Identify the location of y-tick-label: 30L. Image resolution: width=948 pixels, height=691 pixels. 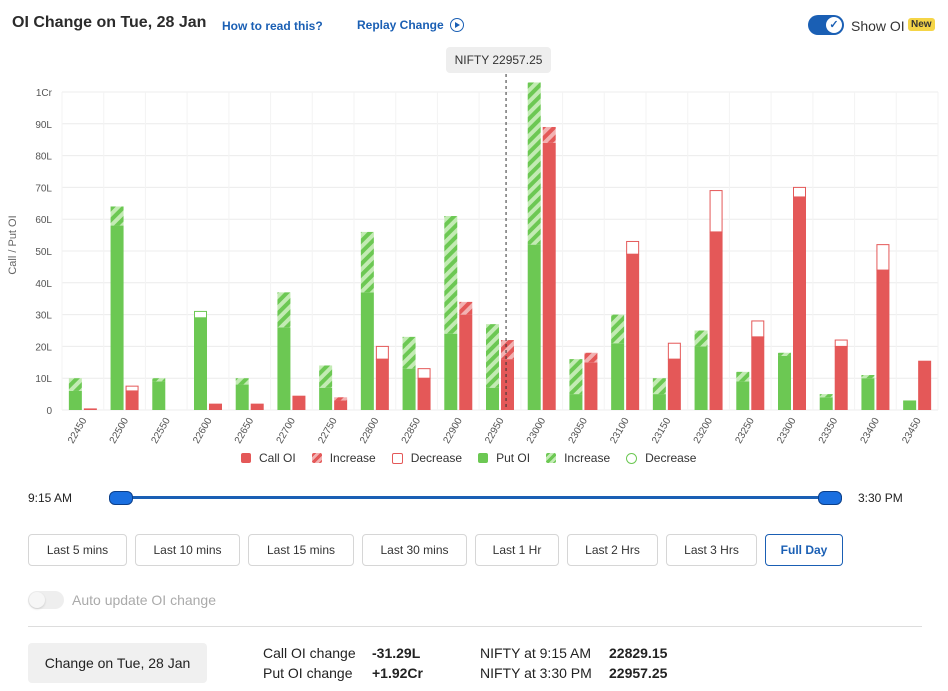
(43, 316).